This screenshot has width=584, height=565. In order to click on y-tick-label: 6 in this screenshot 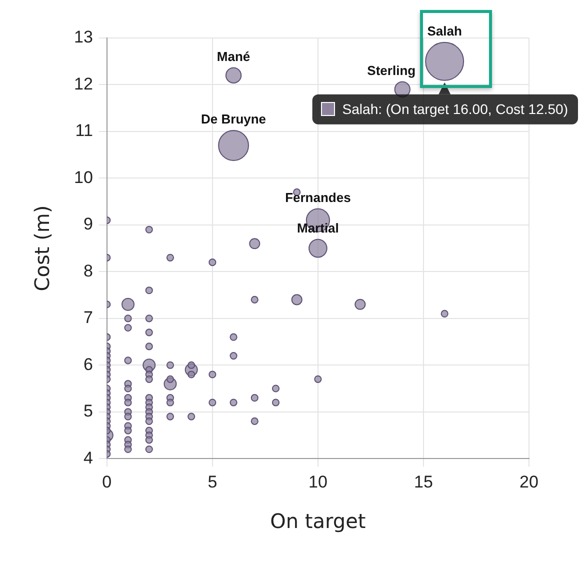, I will do `click(88, 364)`.